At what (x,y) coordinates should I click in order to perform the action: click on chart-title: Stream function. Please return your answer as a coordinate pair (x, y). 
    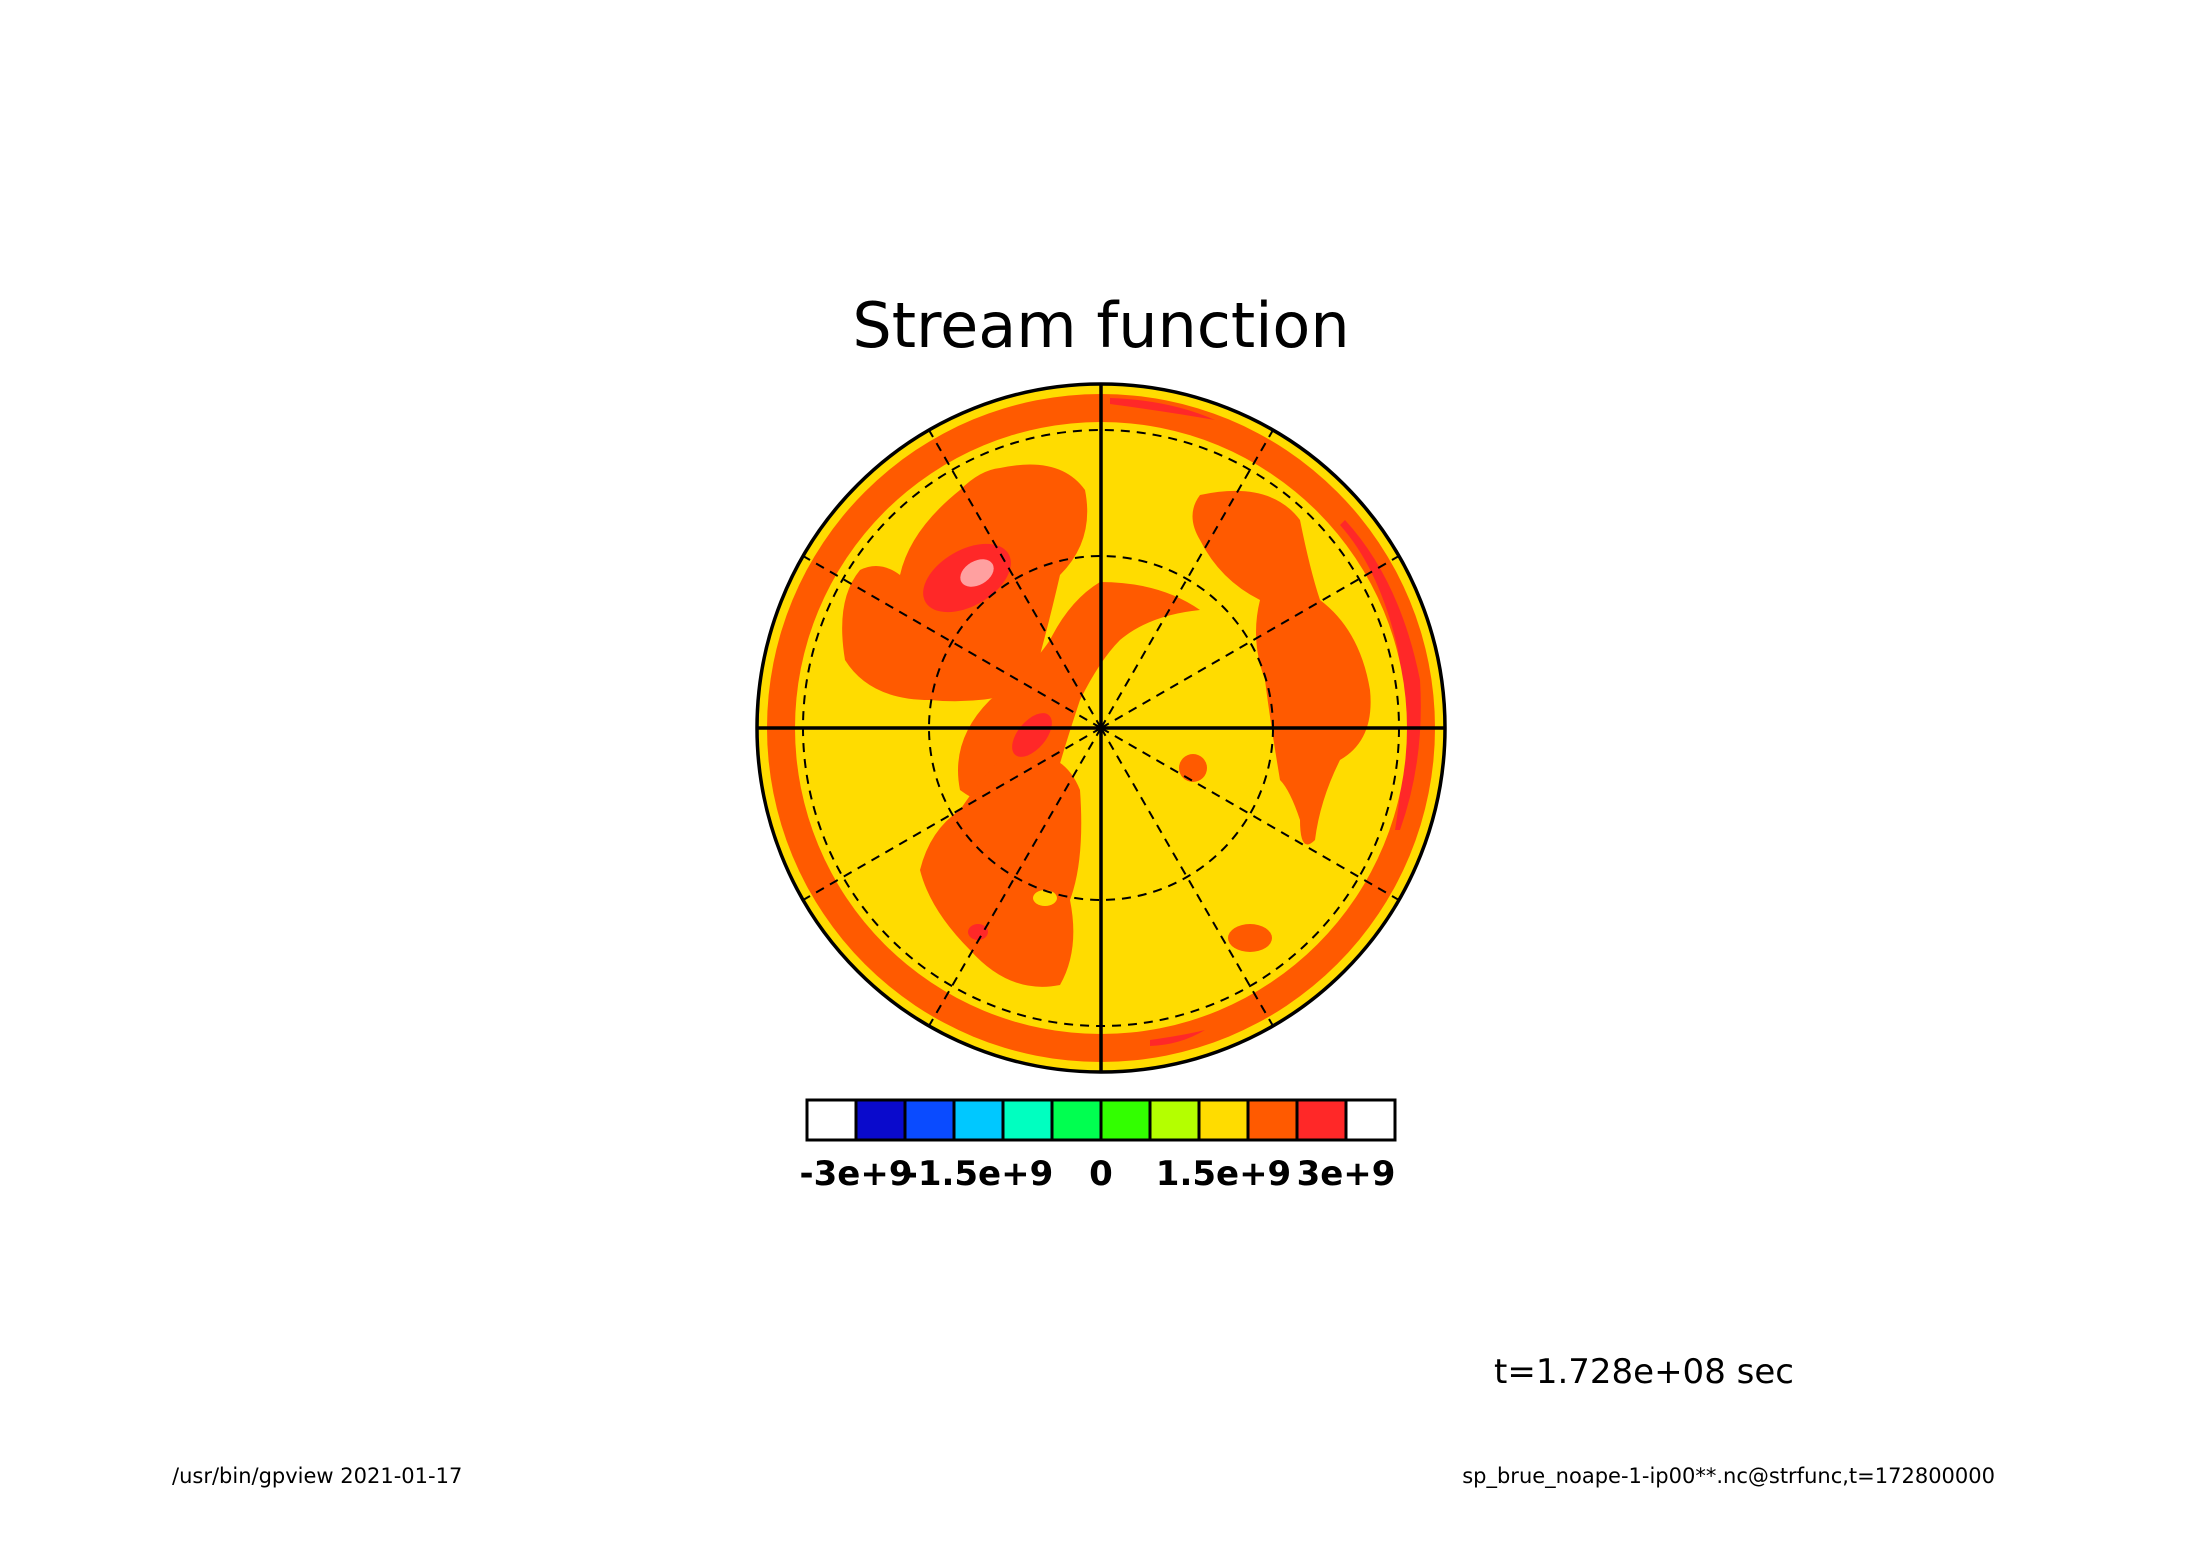
    Looking at the image, I should click on (1100, 325).